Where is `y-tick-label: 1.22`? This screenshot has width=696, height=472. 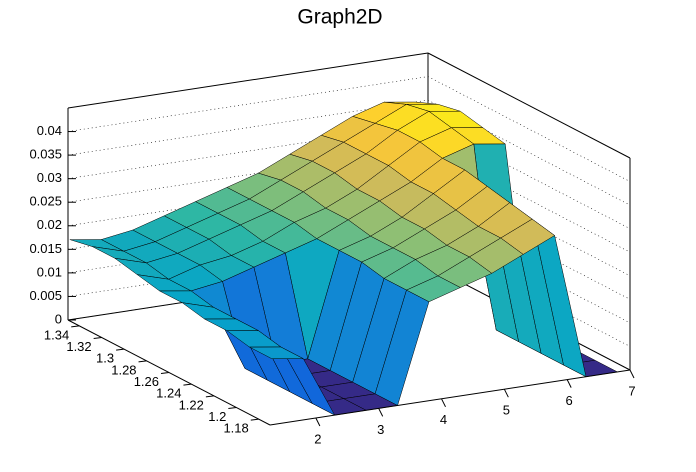 y-tick-label: 1.22 is located at coordinates (191, 404).